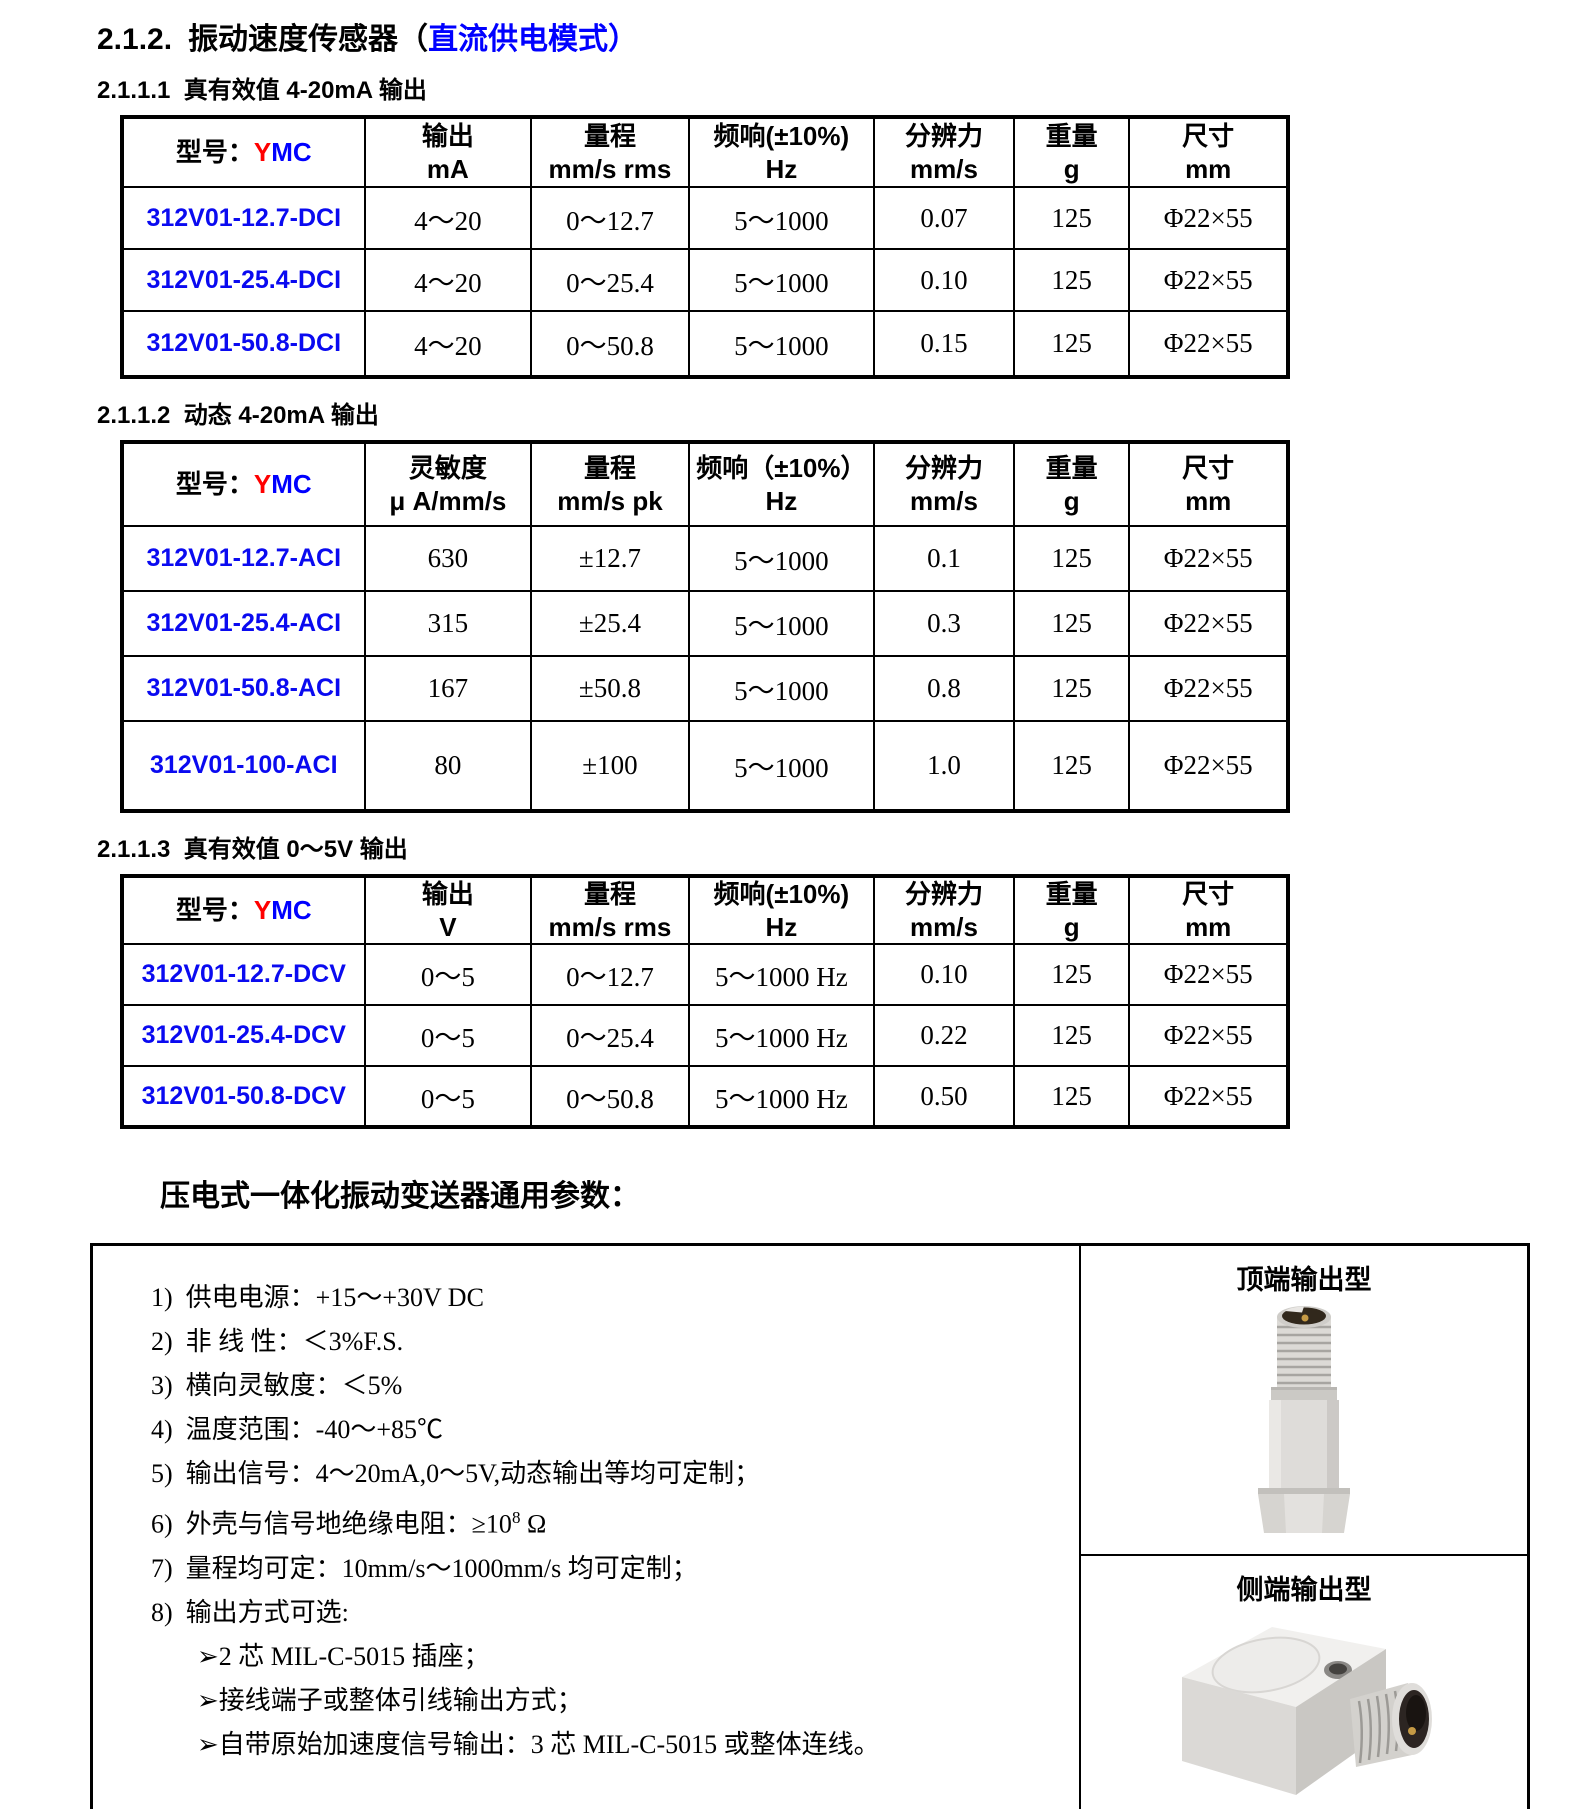  What do you see at coordinates (610, 910) in the screenshot?
I see `col-header-range: 量程 mm/s rms` at bounding box center [610, 910].